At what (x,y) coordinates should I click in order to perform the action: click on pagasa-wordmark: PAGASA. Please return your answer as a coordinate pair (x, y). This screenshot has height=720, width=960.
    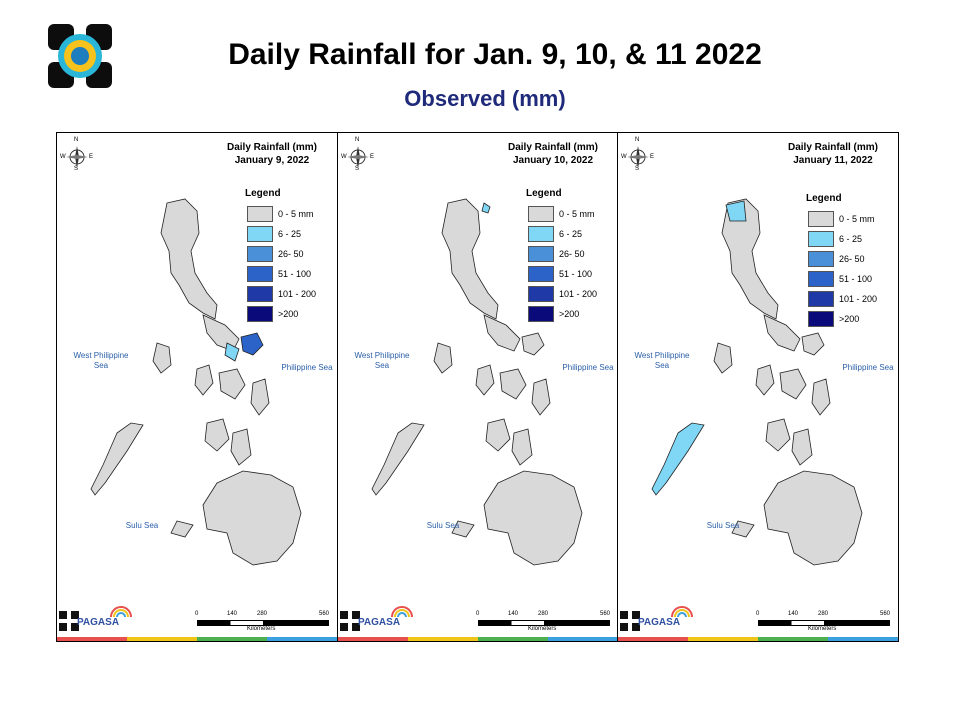
    Looking at the image, I should click on (98, 622).